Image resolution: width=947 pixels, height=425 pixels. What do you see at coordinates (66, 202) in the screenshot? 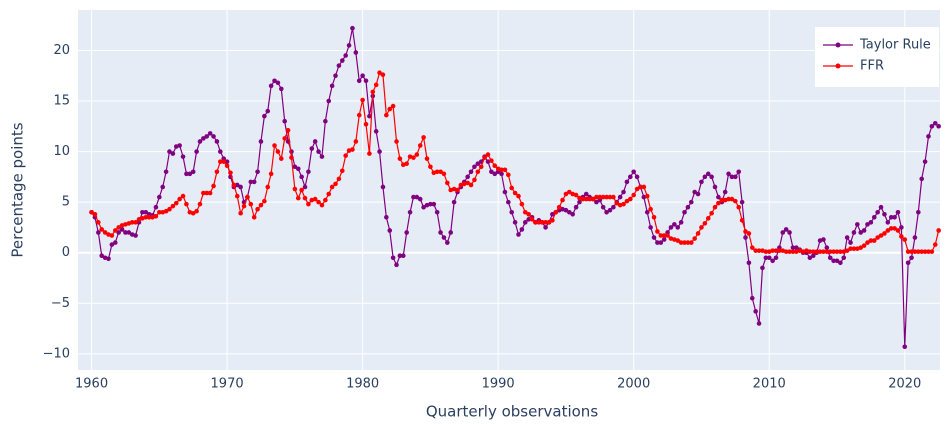
I see `y-tick-label: 5` at bounding box center [66, 202].